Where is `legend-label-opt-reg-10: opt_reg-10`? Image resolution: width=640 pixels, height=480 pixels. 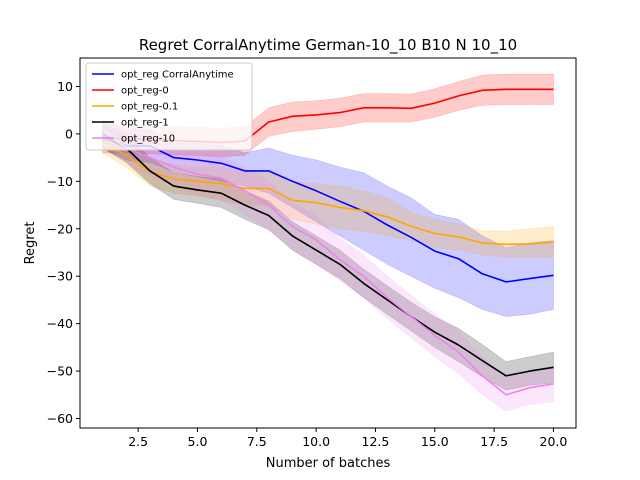
legend-label-opt-reg-10: opt_reg-10 is located at coordinates (148, 139).